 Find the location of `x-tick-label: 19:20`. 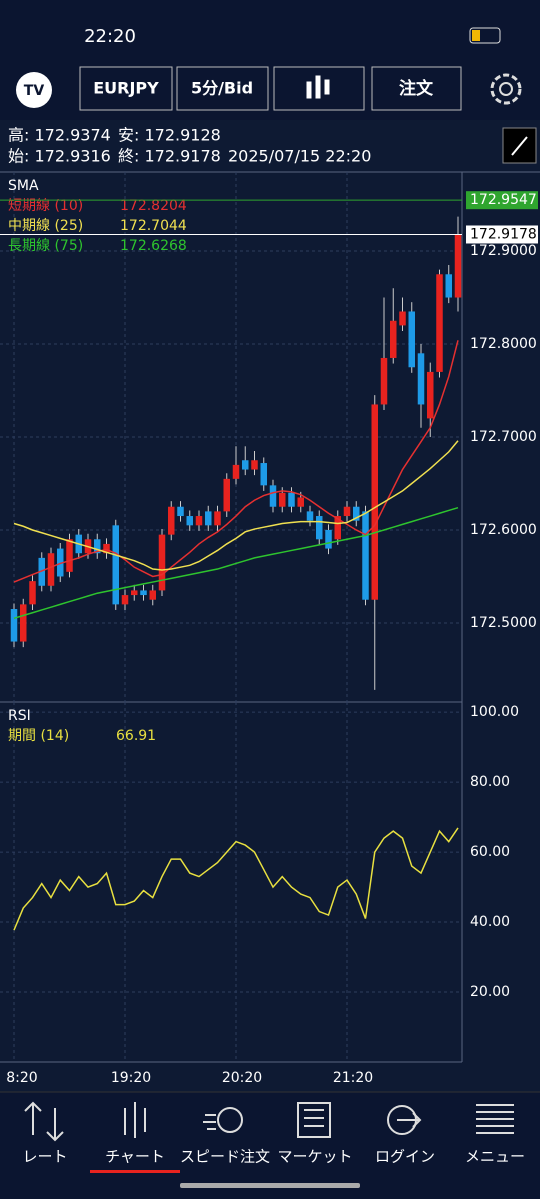

x-tick-label: 19:20 is located at coordinates (131, 1078).